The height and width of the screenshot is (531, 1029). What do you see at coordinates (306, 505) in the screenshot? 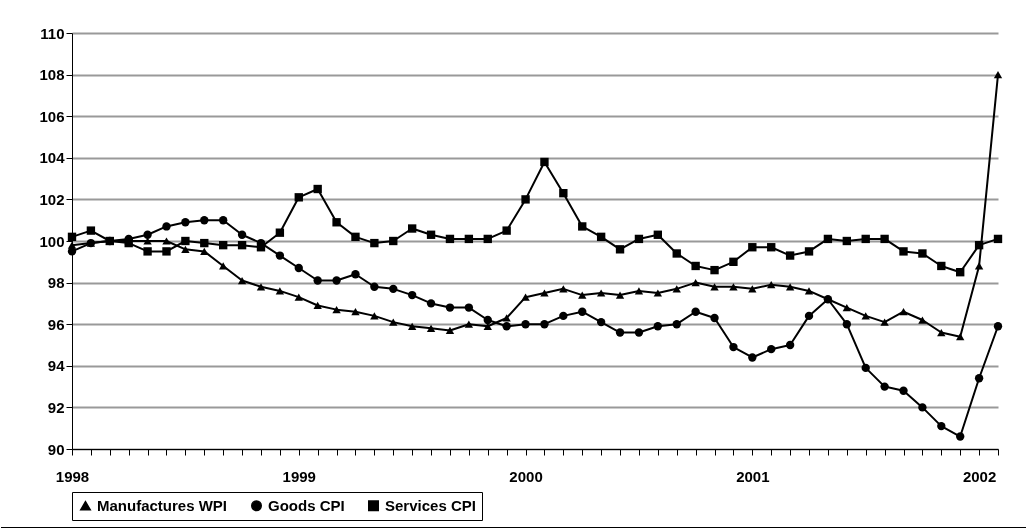
I see `legend-label: Goods CPI` at bounding box center [306, 505].